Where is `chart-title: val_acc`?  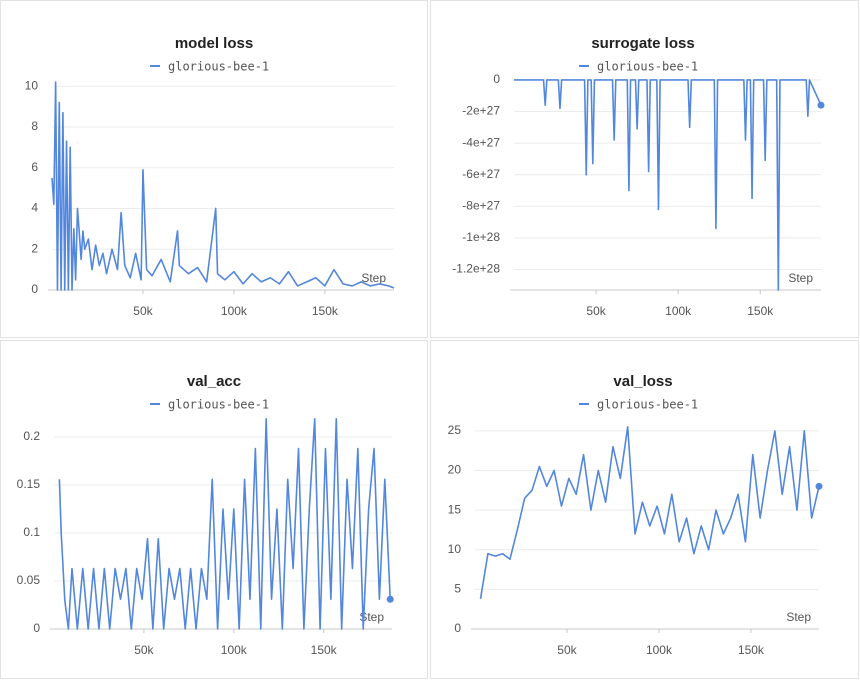 chart-title: val_acc is located at coordinates (214, 381).